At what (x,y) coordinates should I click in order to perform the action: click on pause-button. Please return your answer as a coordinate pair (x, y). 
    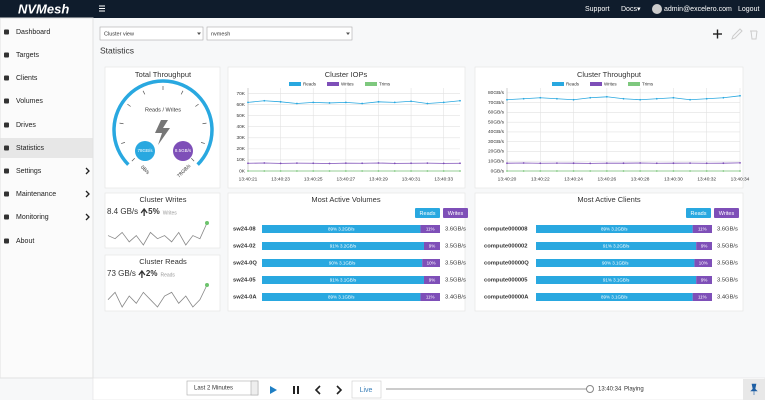
    Looking at the image, I should click on (296, 390).